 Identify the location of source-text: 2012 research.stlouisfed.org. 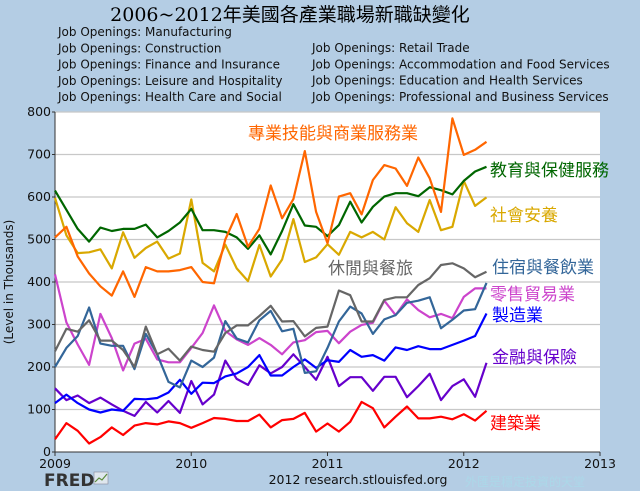
(358, 479).